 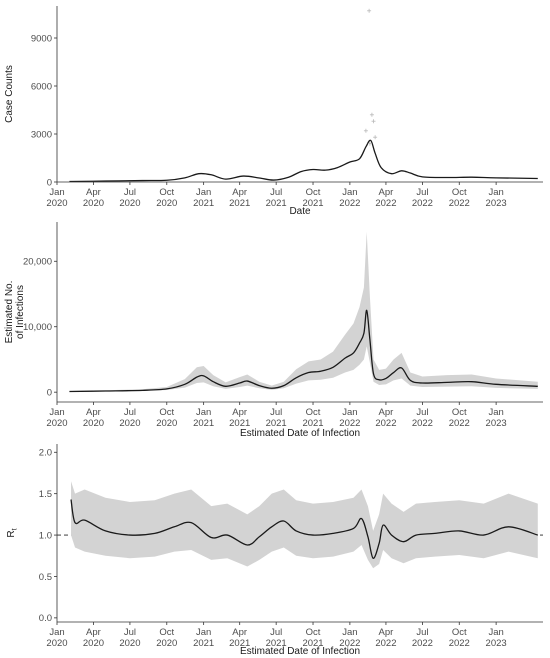 I want to click on estimate-line-rt, so click(x=304, y=529).